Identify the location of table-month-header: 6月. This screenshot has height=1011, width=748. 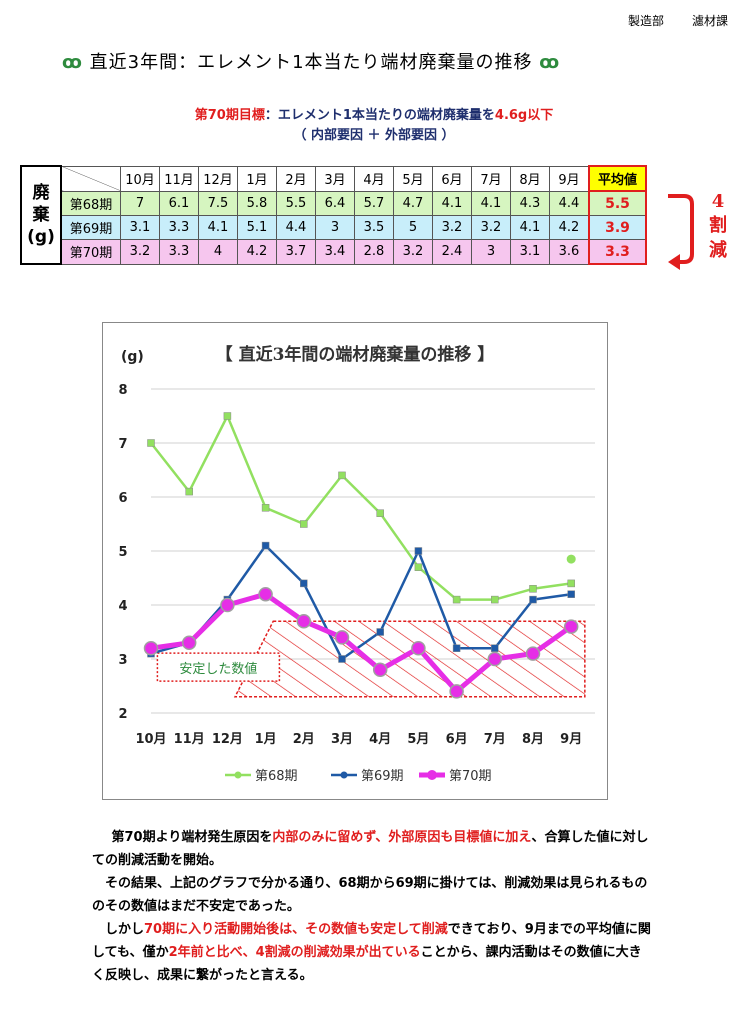
(452, 178).